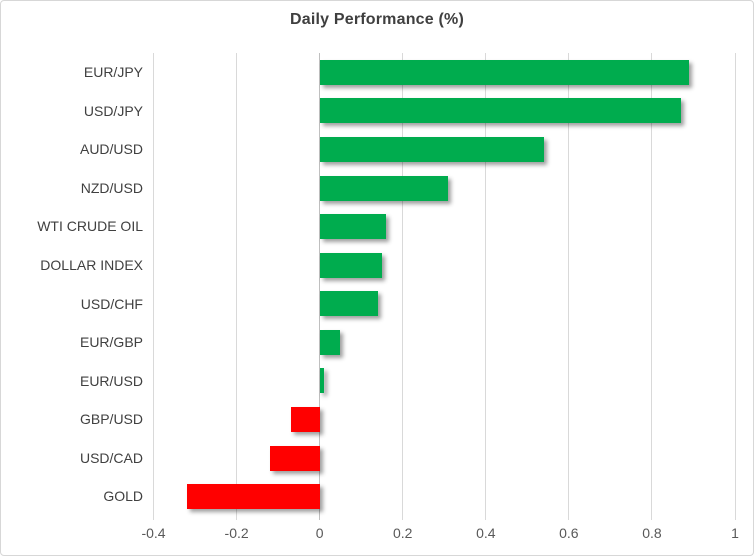 The image size is (754, 556). Describe the element at coordinates (111, 303) in the screenshot. I see `category-label-usd-chf: USD/CHF` at that location.